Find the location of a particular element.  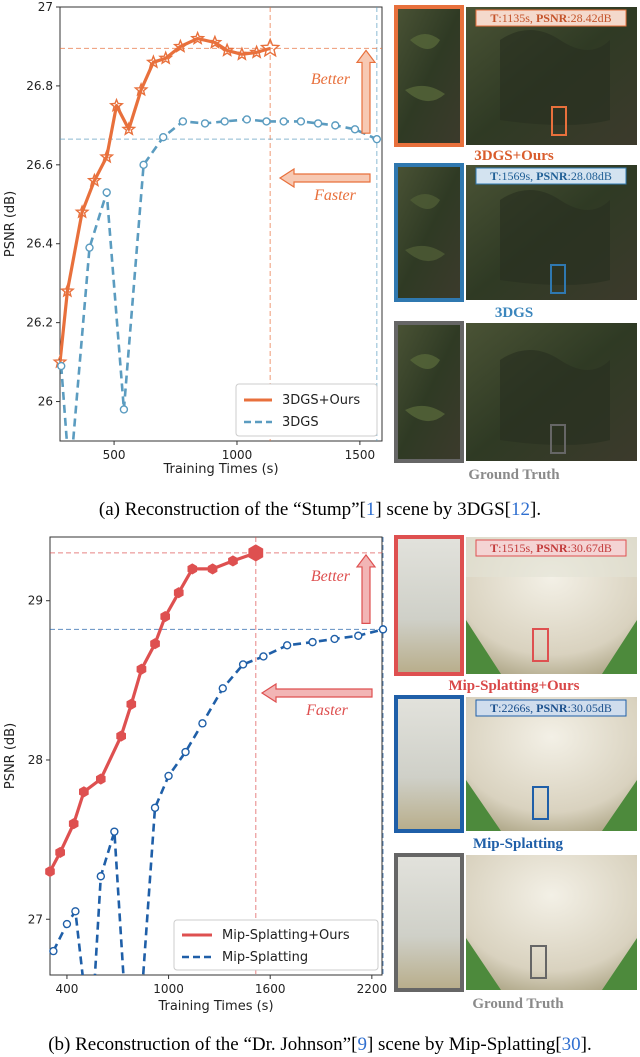

y-tick-label-1: 28 is located at coordinates (35, 760).